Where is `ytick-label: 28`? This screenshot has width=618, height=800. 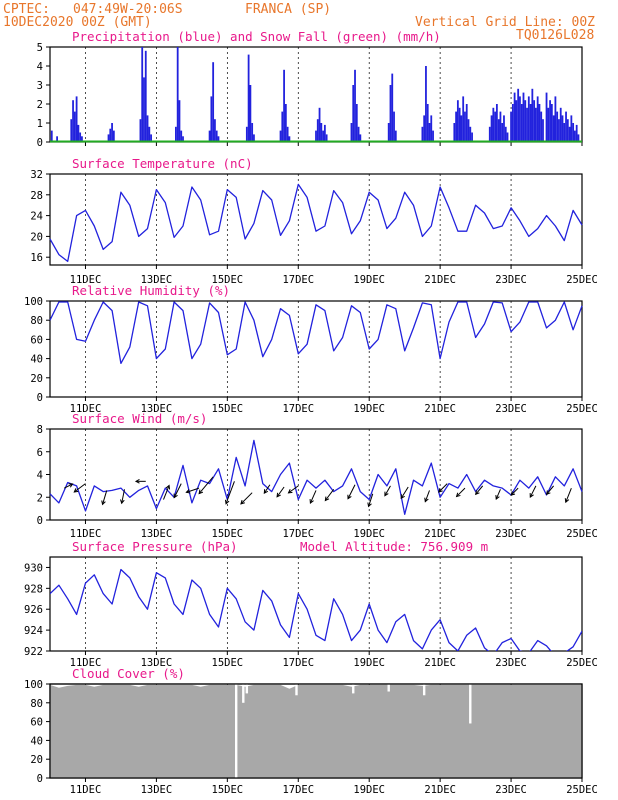
ytick-label: 28 is located at coordinates (36, 196).